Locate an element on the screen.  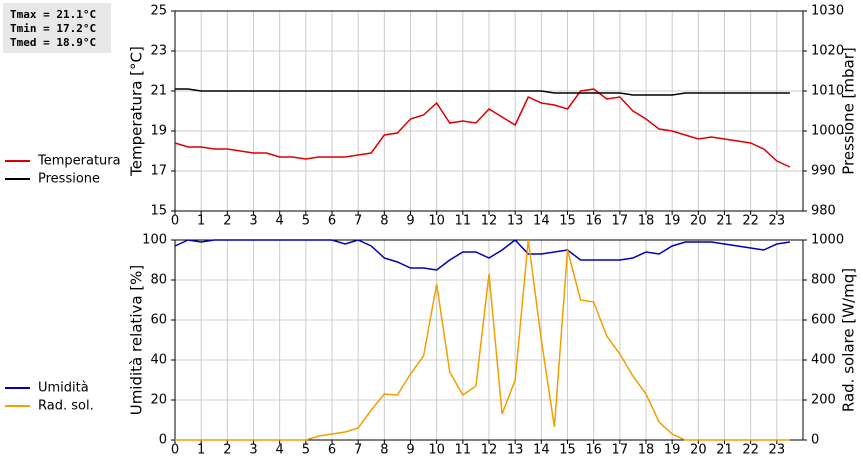
y-tick-label: 19 is located at coordinates (158, 131).